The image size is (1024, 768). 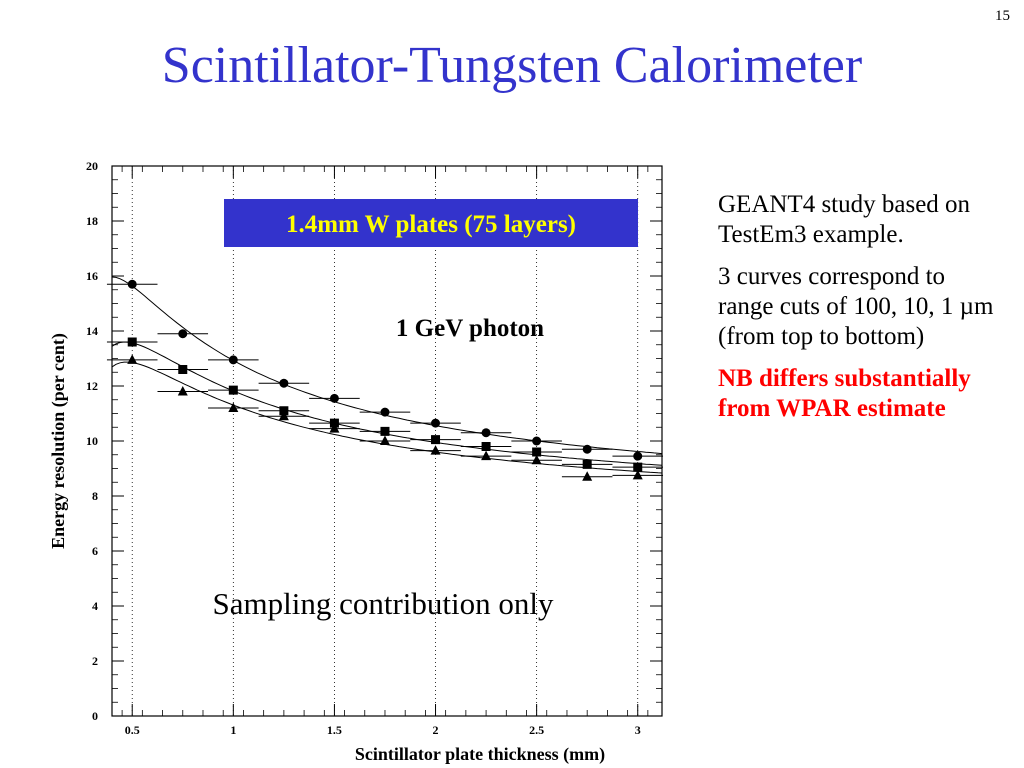 What do you see at coordinates (95, 551) in the screenshot?
I see `y-tick-label: 6` at bounding box center [95, 551].